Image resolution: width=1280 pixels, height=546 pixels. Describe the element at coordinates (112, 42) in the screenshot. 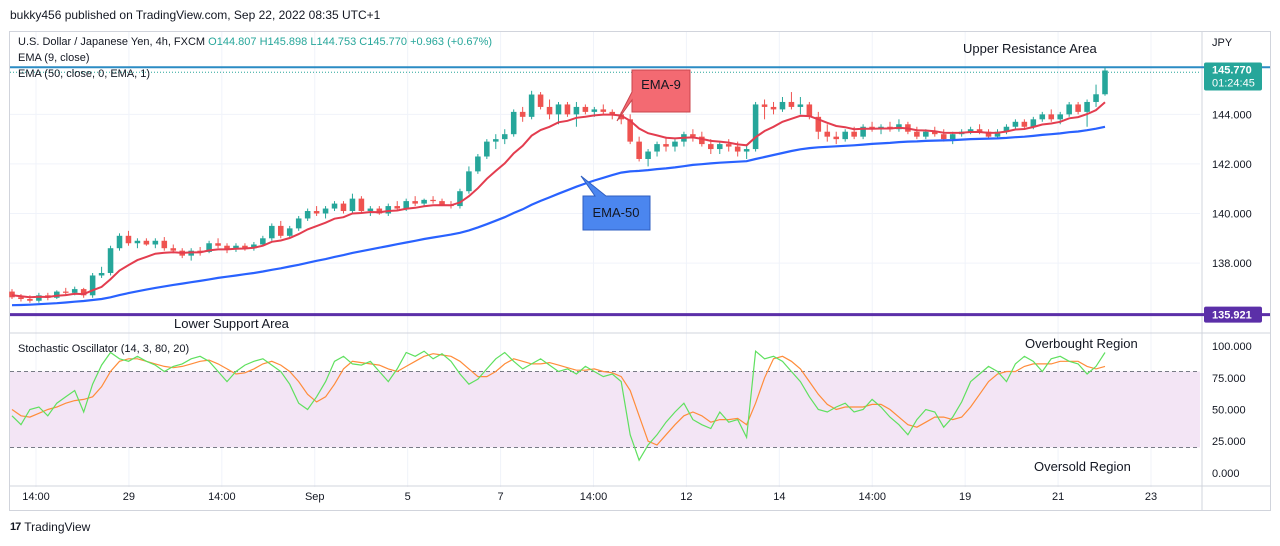

I see `symbol-name: U.S. Dollar / Japanese Yen, 4h, FXCM` at that location.